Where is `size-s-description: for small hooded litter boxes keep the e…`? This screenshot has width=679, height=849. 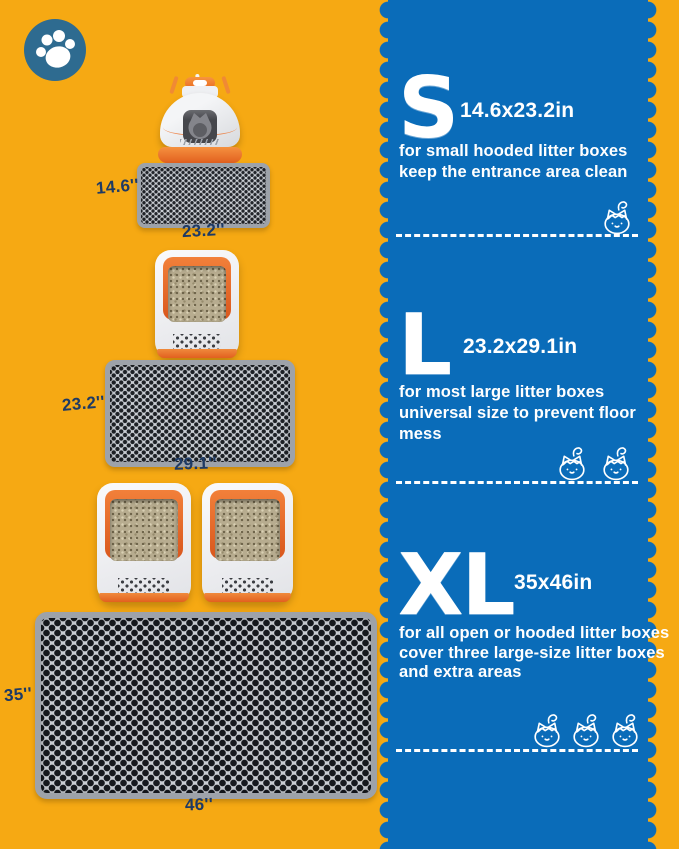
size-s-description: for small hooded litter boxes keep the e… is located at coordinates (513, 162).